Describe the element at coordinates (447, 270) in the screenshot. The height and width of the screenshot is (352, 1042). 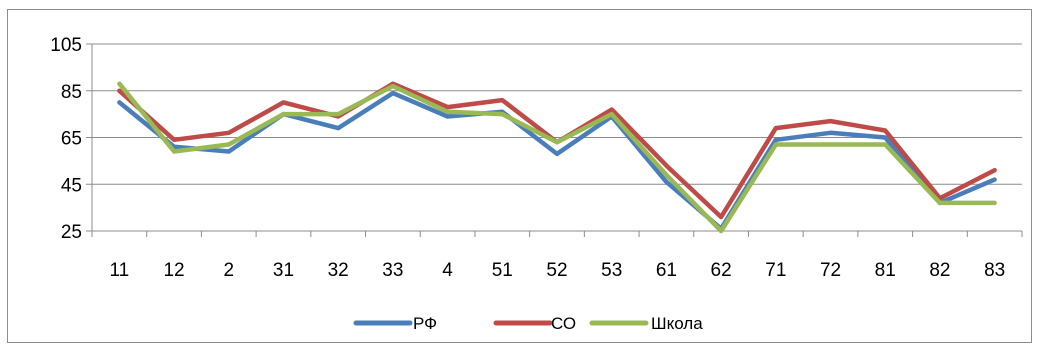
I see `x-tick-label: 4` at that location.